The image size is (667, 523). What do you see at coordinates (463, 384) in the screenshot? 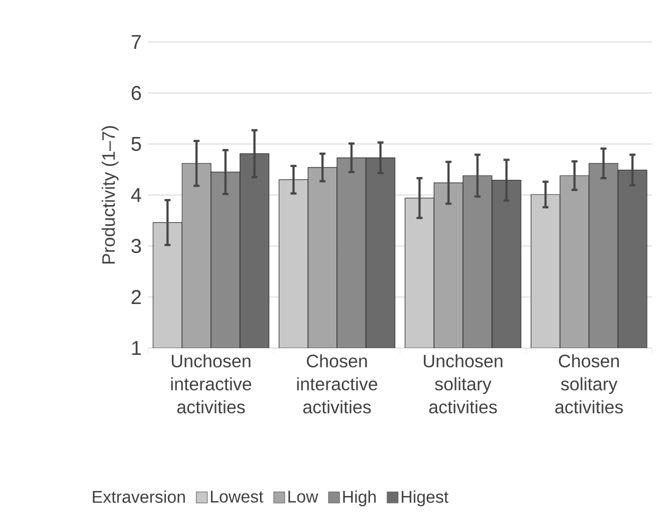
I see `x-tick-label: Unchosen solitary activities` at bounding box center [463, 384].